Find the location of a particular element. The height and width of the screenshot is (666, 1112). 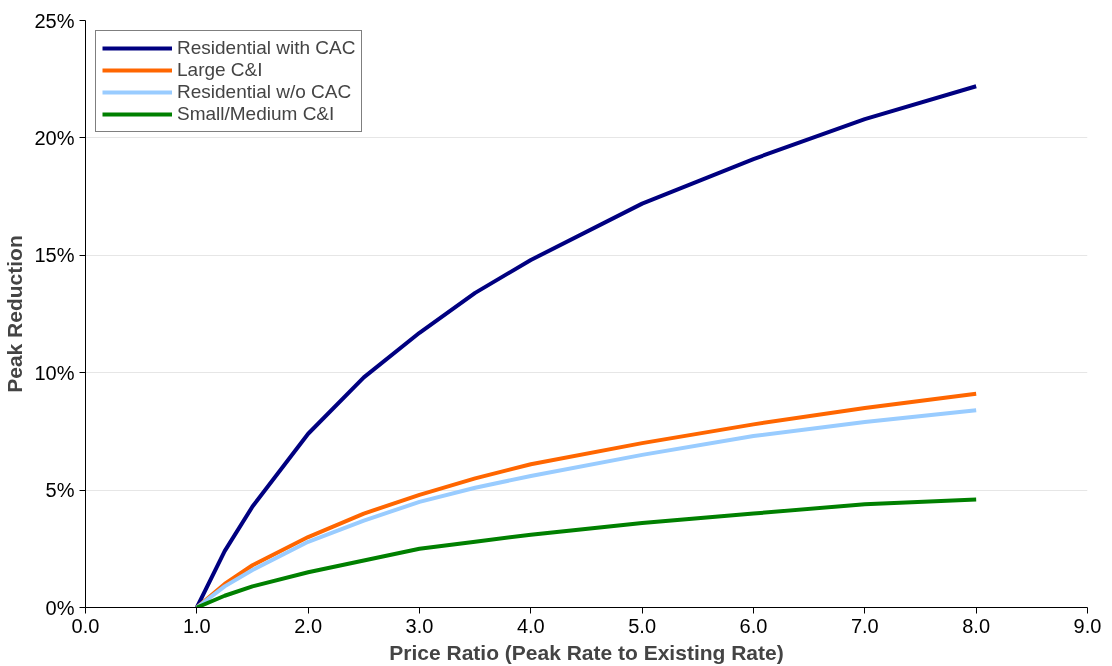

legend-label: Large C&I is located at coordinates (220, 70).